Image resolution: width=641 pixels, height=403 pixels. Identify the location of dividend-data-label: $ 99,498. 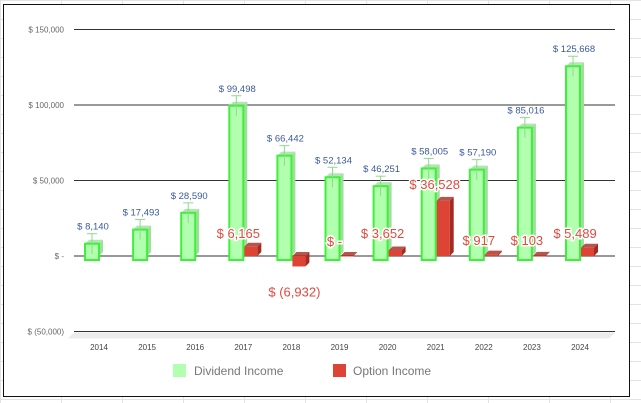
(237, 89).